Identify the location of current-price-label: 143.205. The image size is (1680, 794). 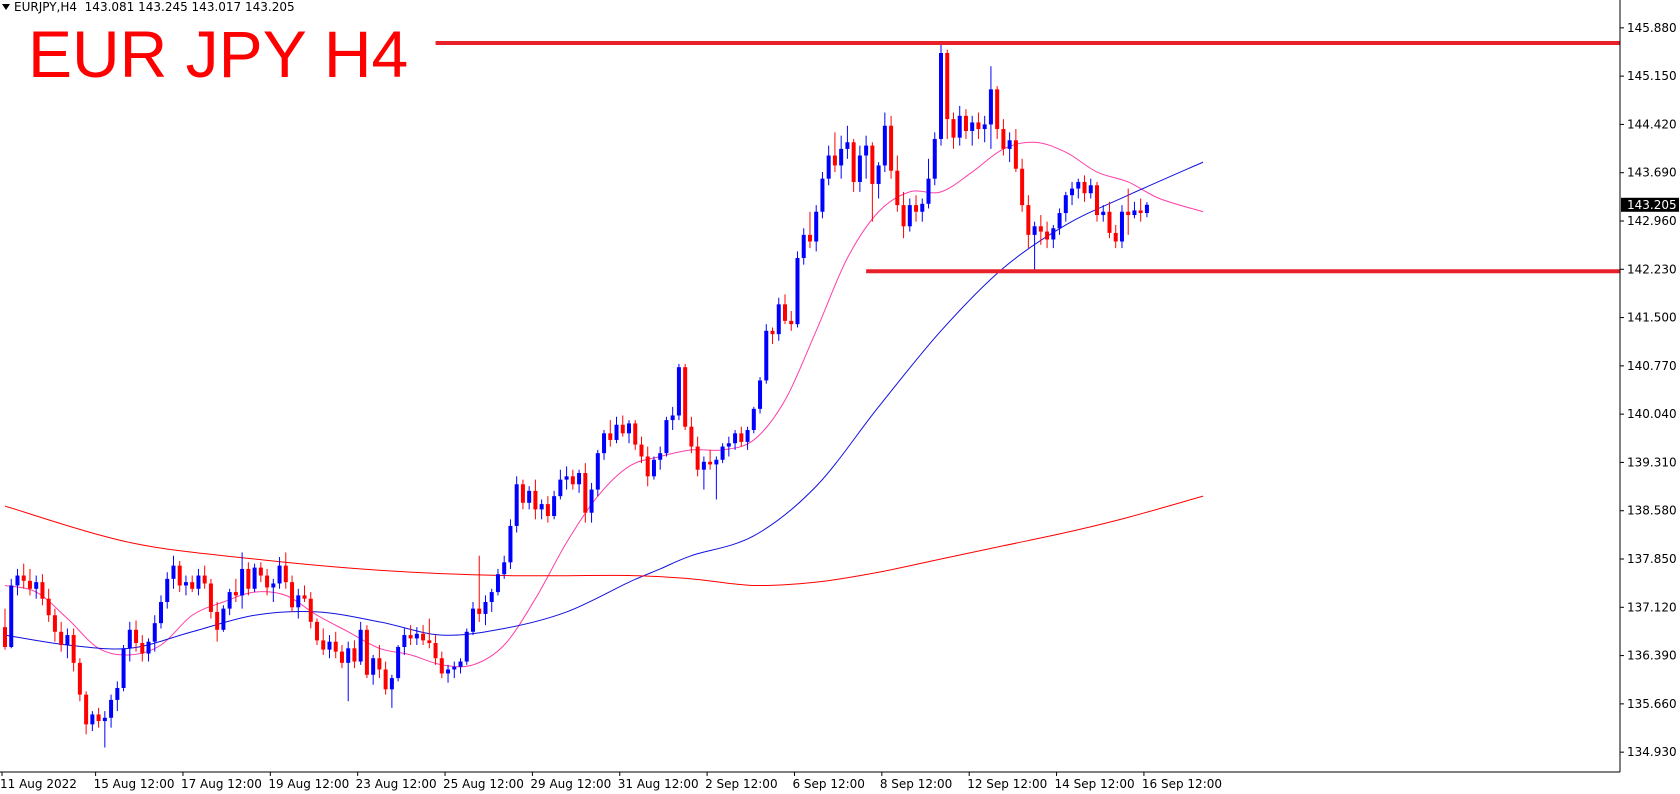
(1652, 205).